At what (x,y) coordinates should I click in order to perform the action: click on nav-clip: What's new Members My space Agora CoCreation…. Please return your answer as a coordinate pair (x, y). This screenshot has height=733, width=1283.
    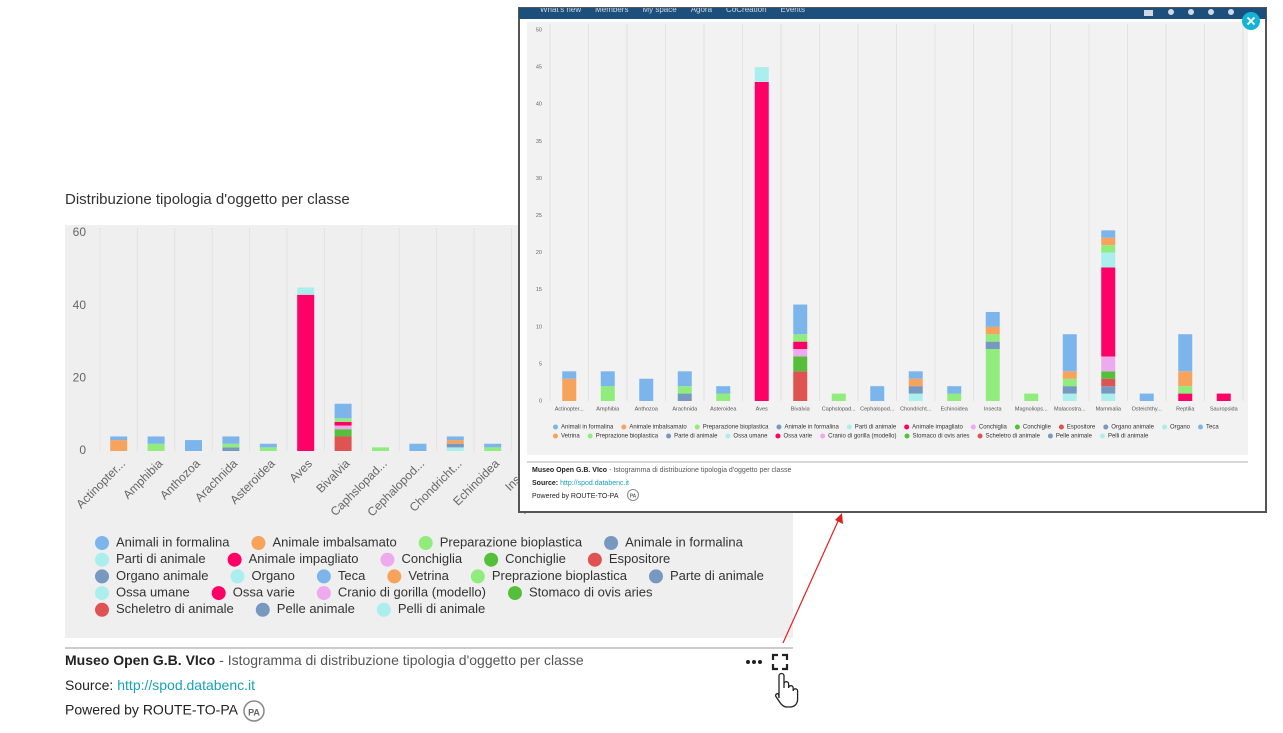
    Looking at the image, I should click on (892, 12).